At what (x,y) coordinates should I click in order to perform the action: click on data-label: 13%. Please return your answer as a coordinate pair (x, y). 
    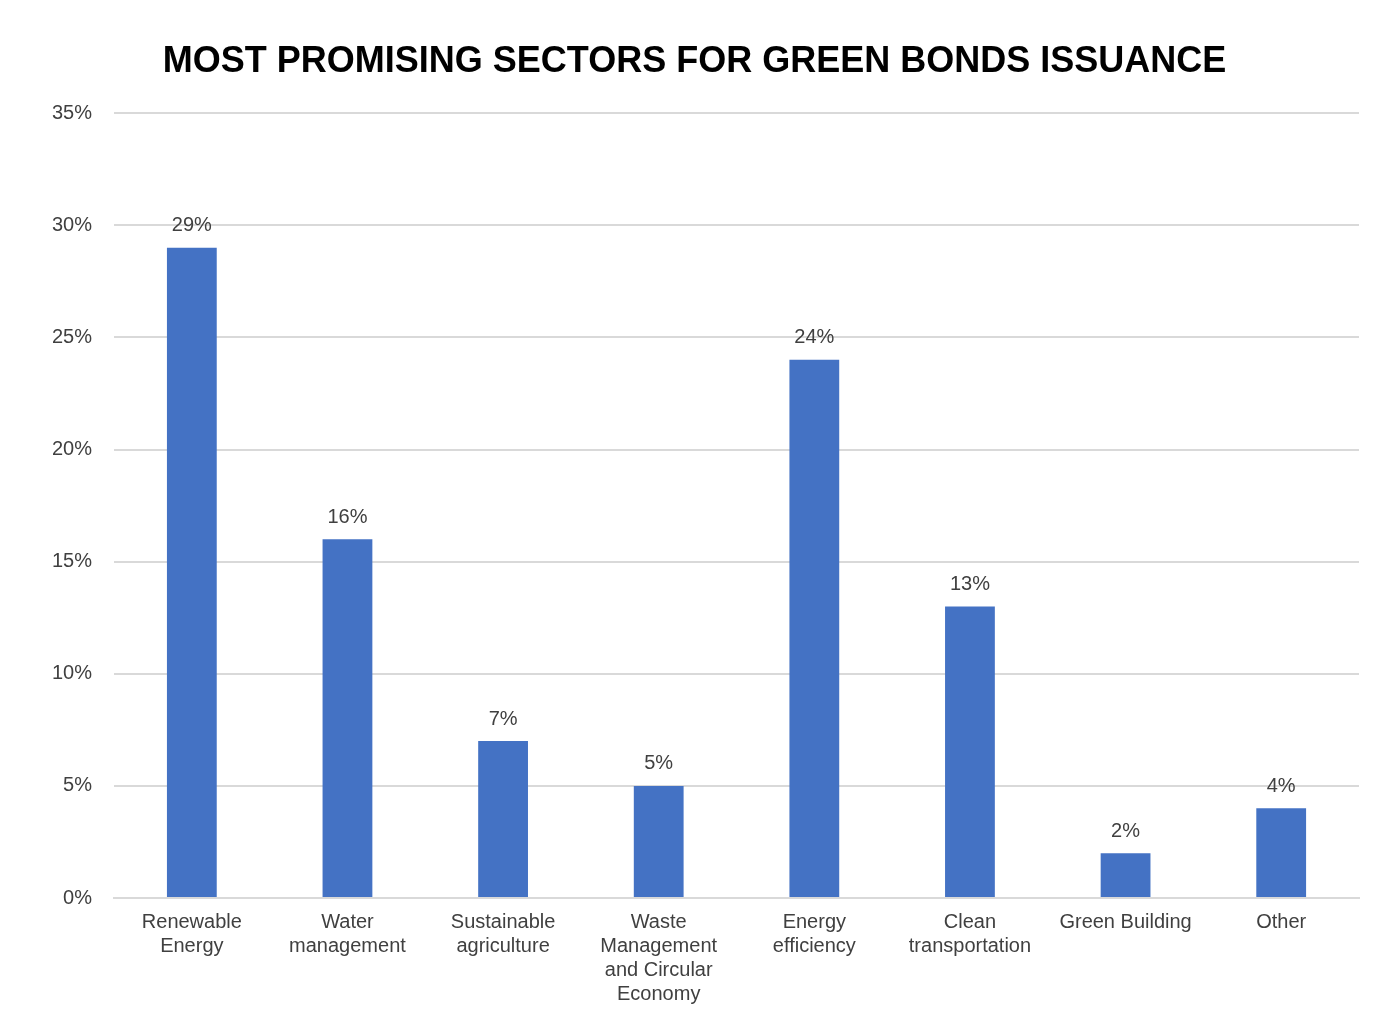
    Looking at the image, I should click on (970, 583).